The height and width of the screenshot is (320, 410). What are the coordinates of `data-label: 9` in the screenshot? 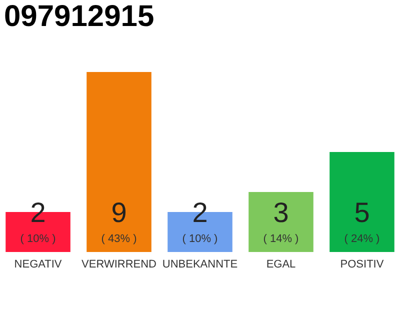 It's located at (119, 212).